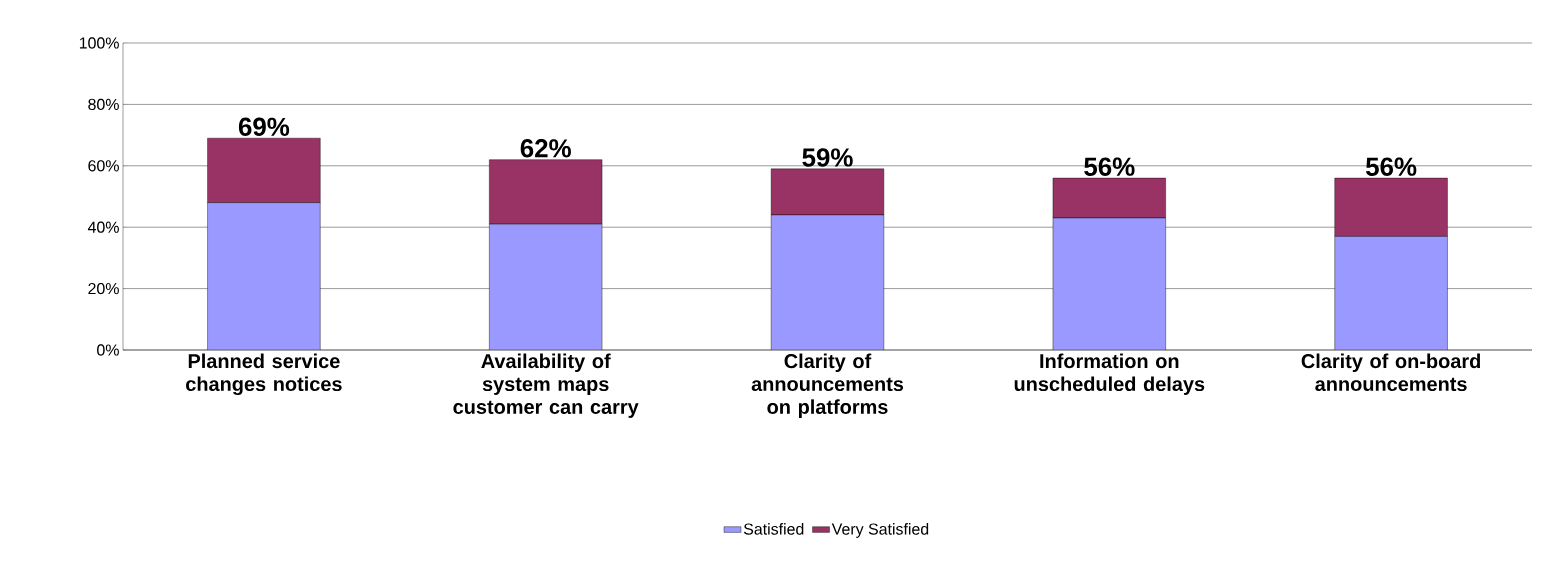 This screenshot has width=1548, height=561. What do you see at coordinates (264, 126) in the screenshot?
I see `total-label: 69%` at bounding box center [264, 126].